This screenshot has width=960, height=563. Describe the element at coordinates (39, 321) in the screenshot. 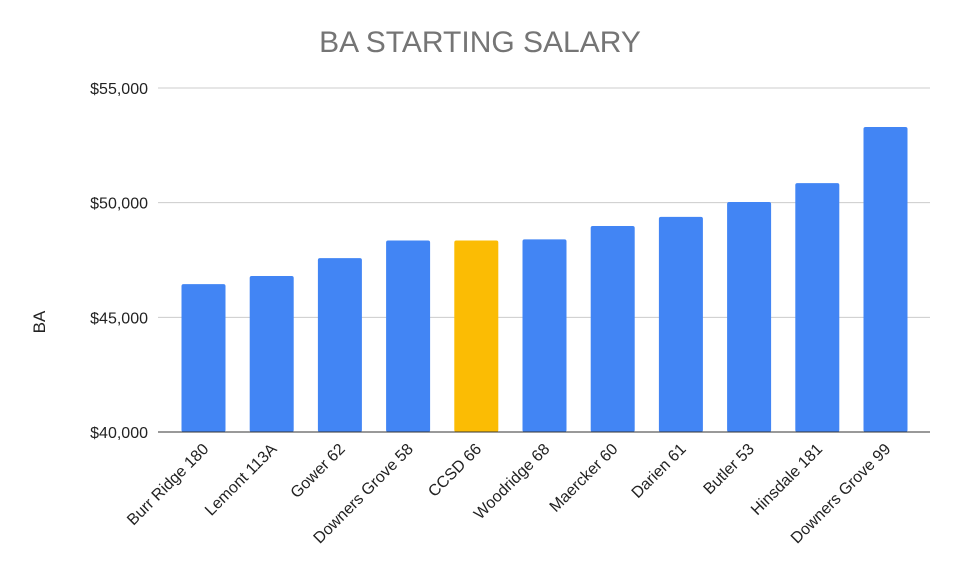

I see `y-axis-label: BA` at that location.